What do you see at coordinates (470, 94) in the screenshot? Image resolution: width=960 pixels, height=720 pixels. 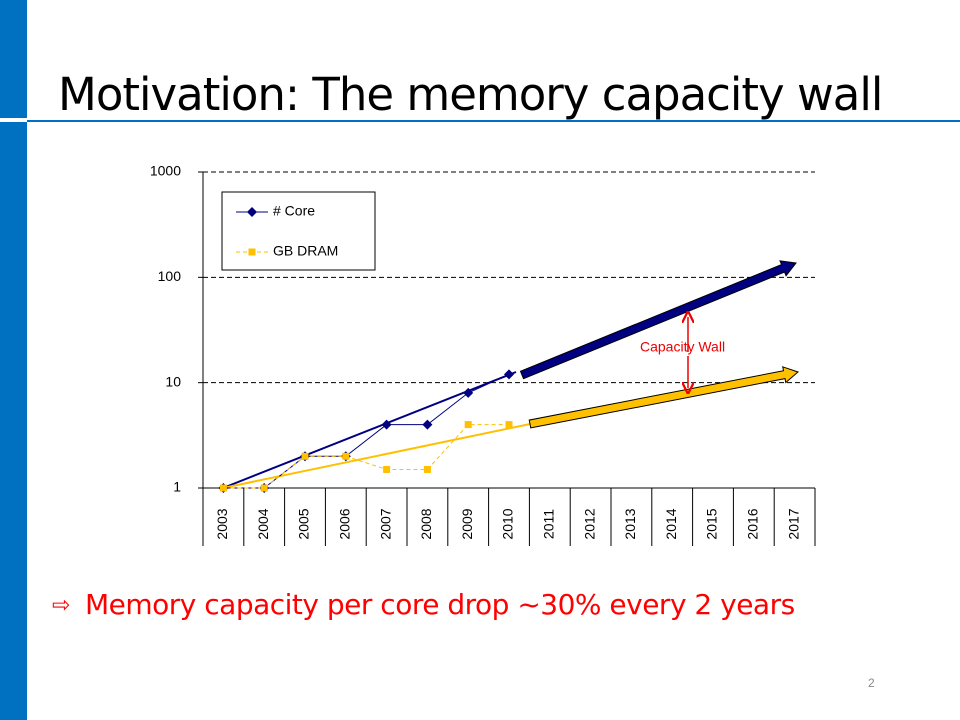 I see `slide-title: Motivation: The memory capacity wall` at bounding box center [470, 94].